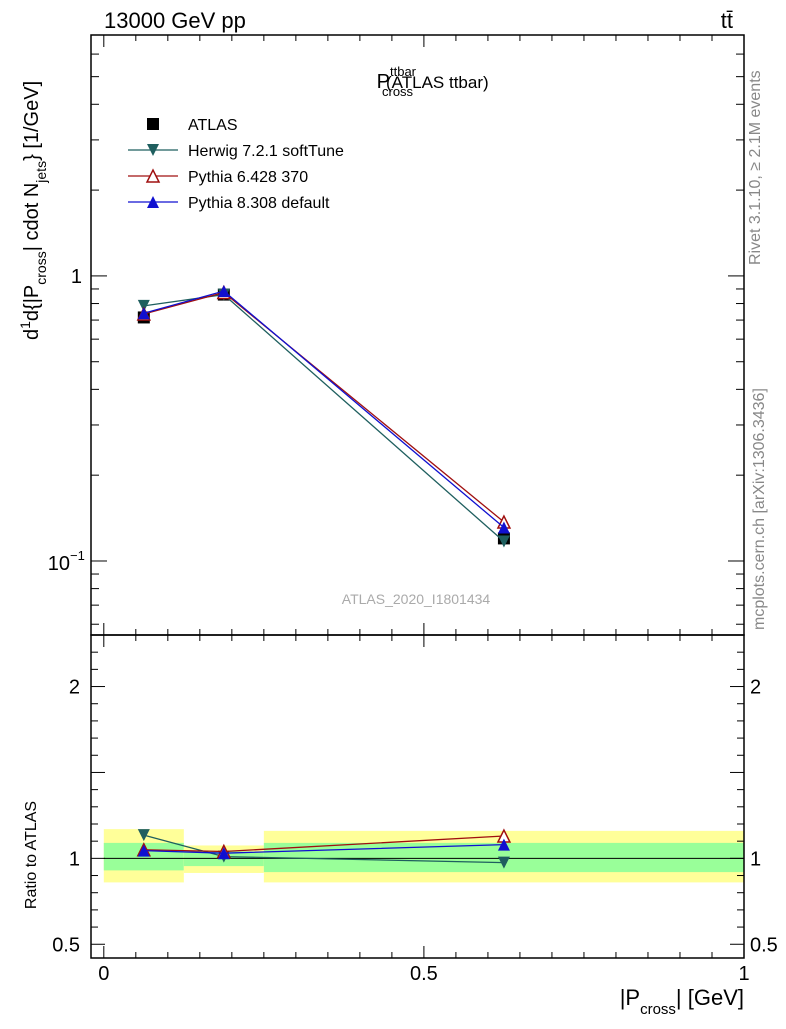 This screenshot has height=1029, width=786. Describe the element at coordinates (398, 91) in the screenshot. I see `main-title-sub: cross` at that location.